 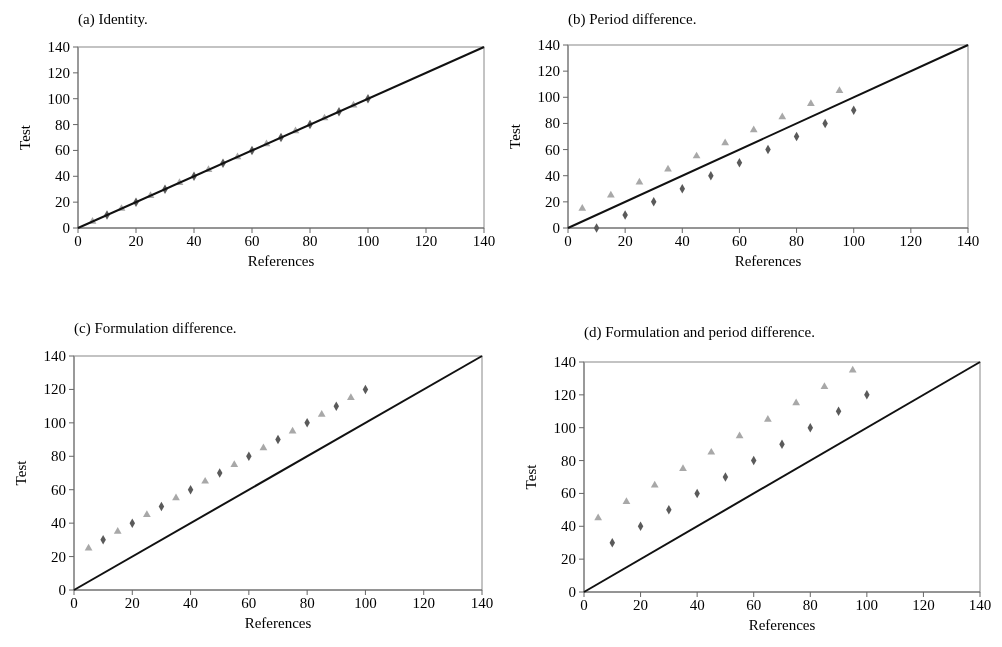 I want to click on chart-title: (b) Period difference., so click(x=632, y=20).